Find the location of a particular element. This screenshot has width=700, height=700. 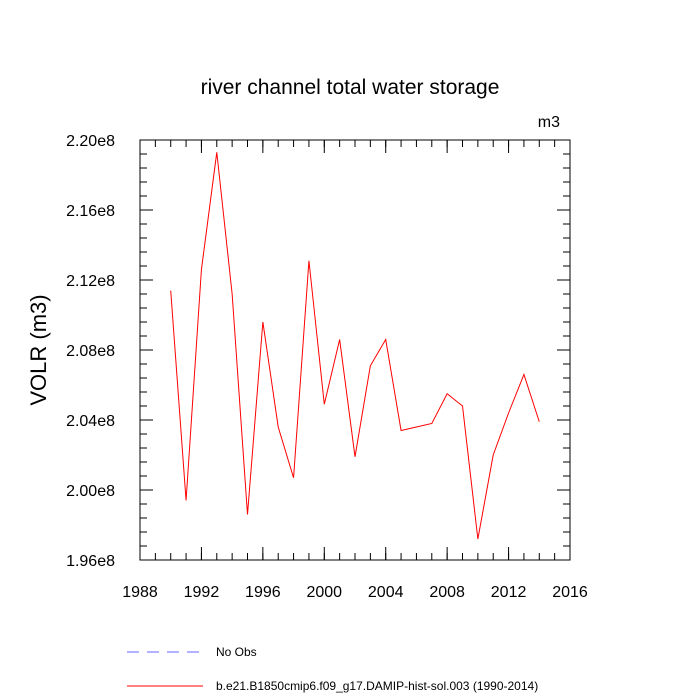

chart-title: river channel total water storage is located at coordinates (350, 87).